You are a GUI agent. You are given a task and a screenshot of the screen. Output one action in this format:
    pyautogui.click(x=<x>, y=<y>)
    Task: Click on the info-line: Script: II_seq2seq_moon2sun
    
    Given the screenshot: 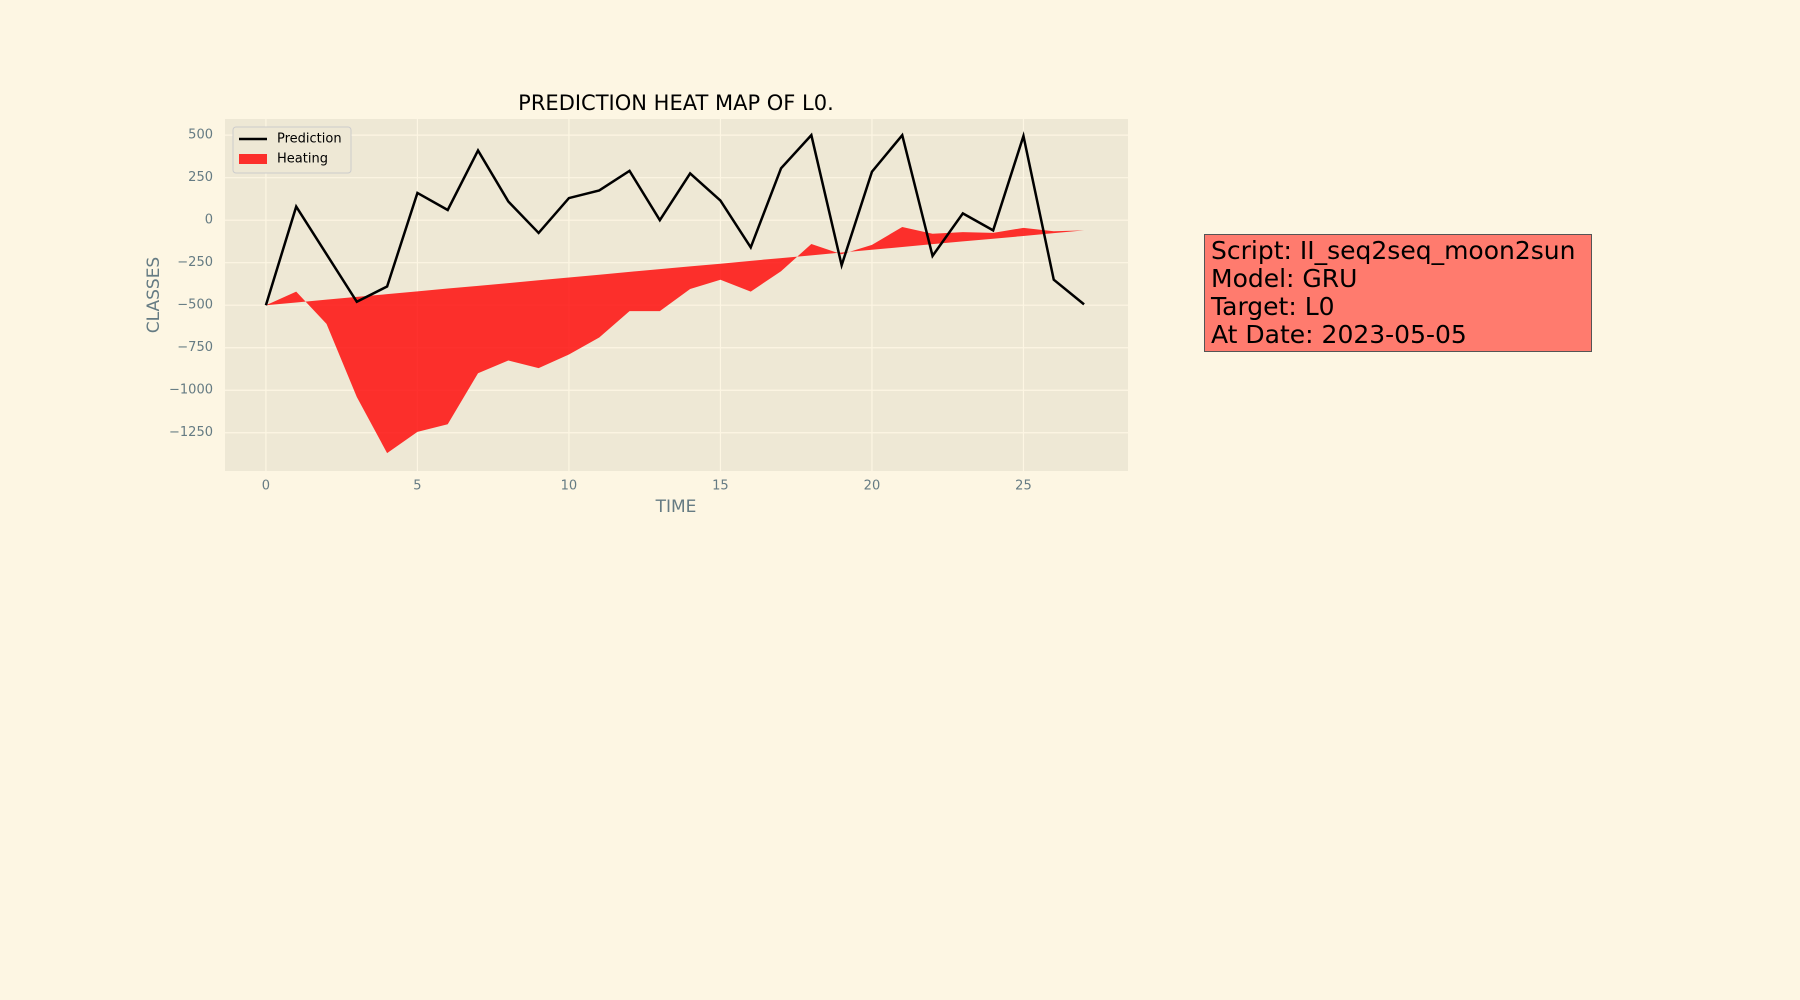 What is the action you would take?
    pyautogui.click(x=1393, y=250)
    